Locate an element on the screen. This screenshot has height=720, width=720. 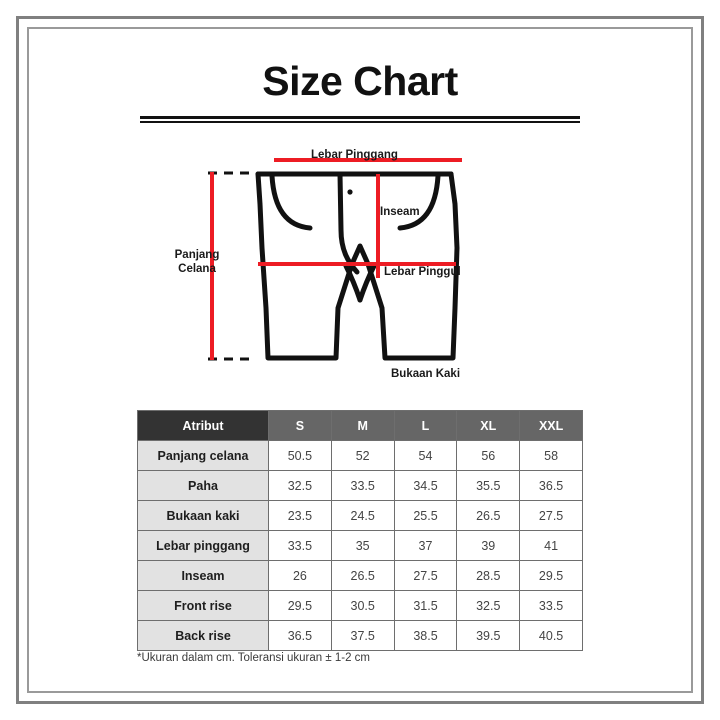
column-header-atribut: Atribut is located at coordinates (203, 425).